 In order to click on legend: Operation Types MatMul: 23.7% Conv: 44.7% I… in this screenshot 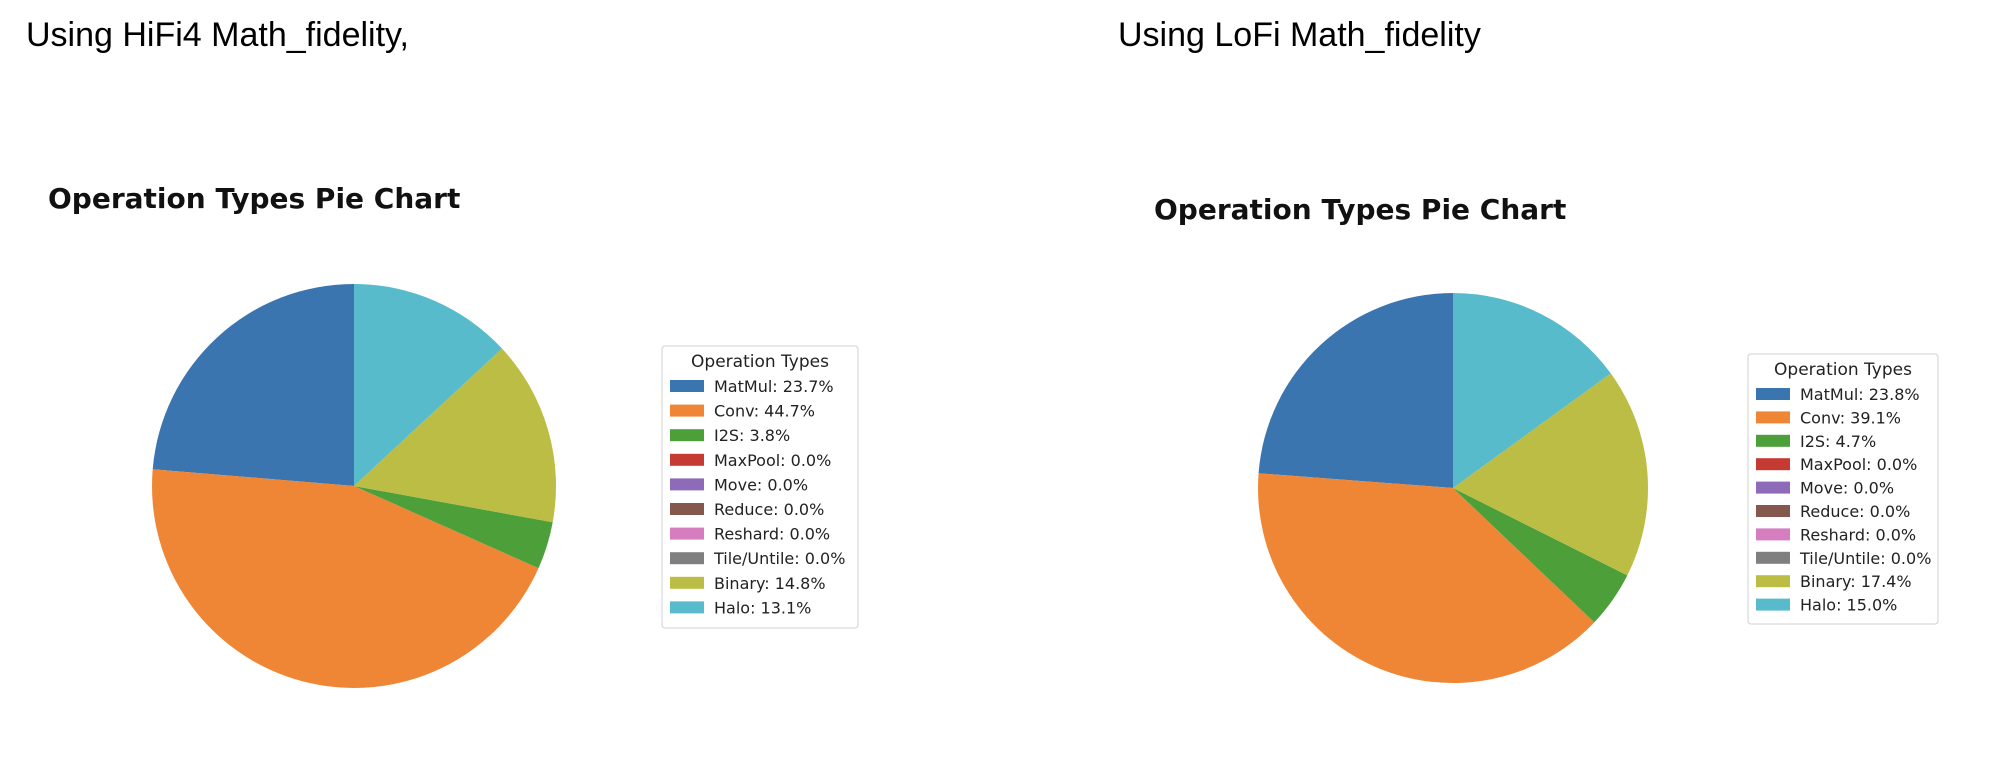, I will do `click(760, 487)`.